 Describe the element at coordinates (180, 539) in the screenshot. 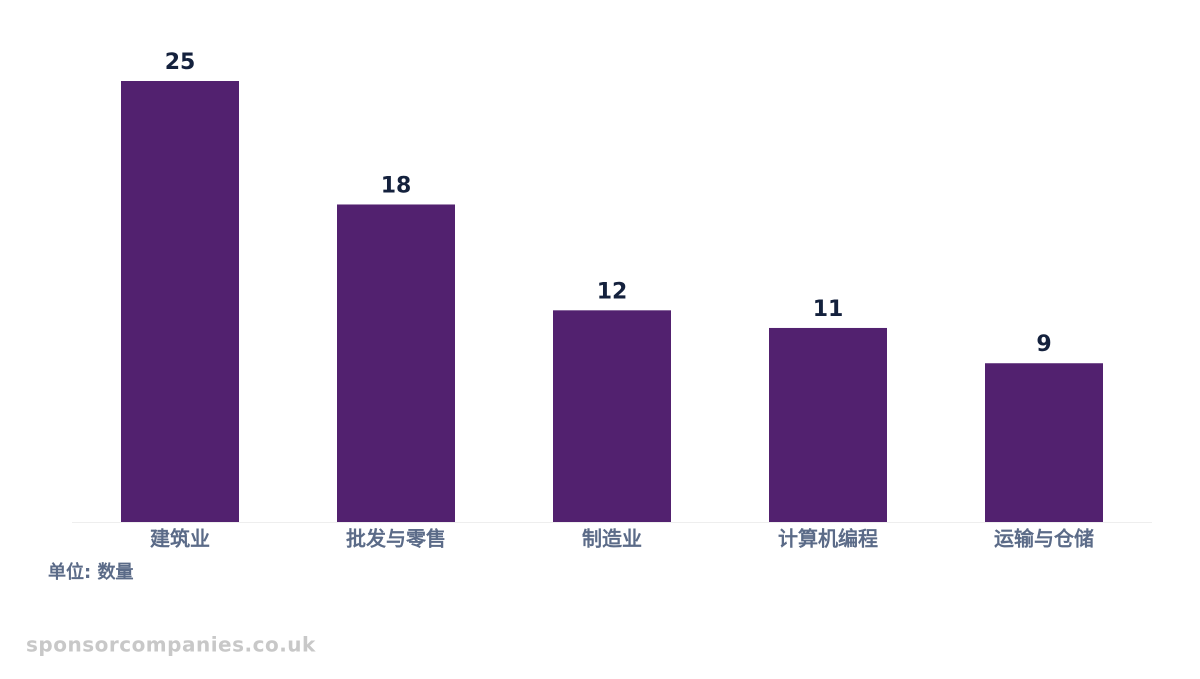

I see `x-tick-label: 建筑业` at that location.